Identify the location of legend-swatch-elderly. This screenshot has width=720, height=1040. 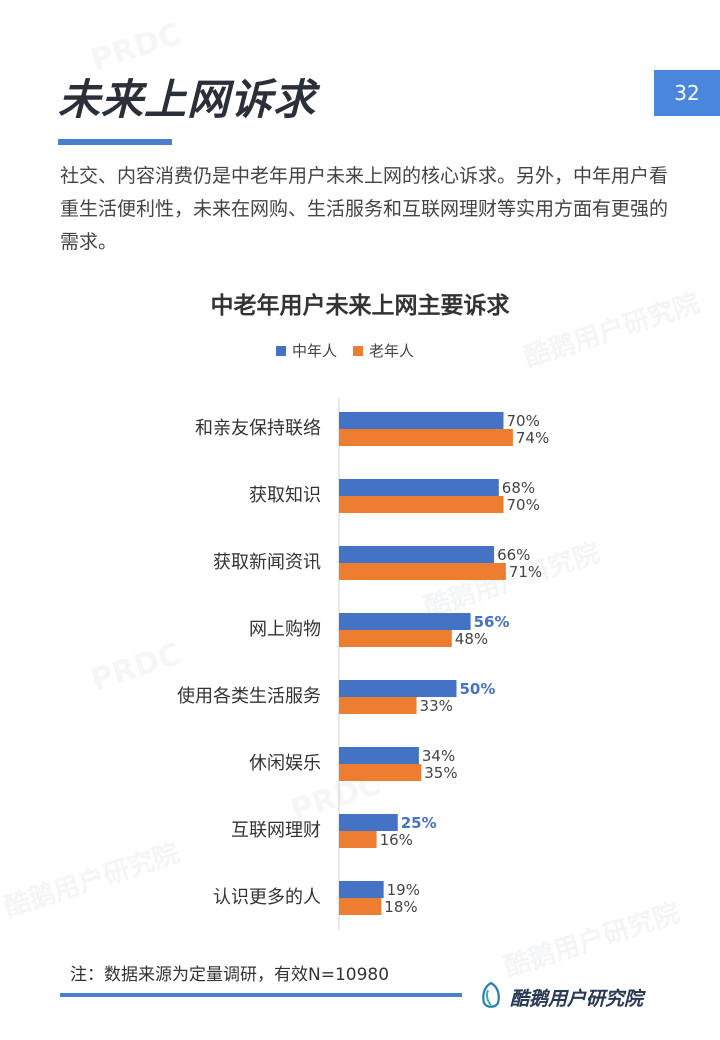
(358, 350).